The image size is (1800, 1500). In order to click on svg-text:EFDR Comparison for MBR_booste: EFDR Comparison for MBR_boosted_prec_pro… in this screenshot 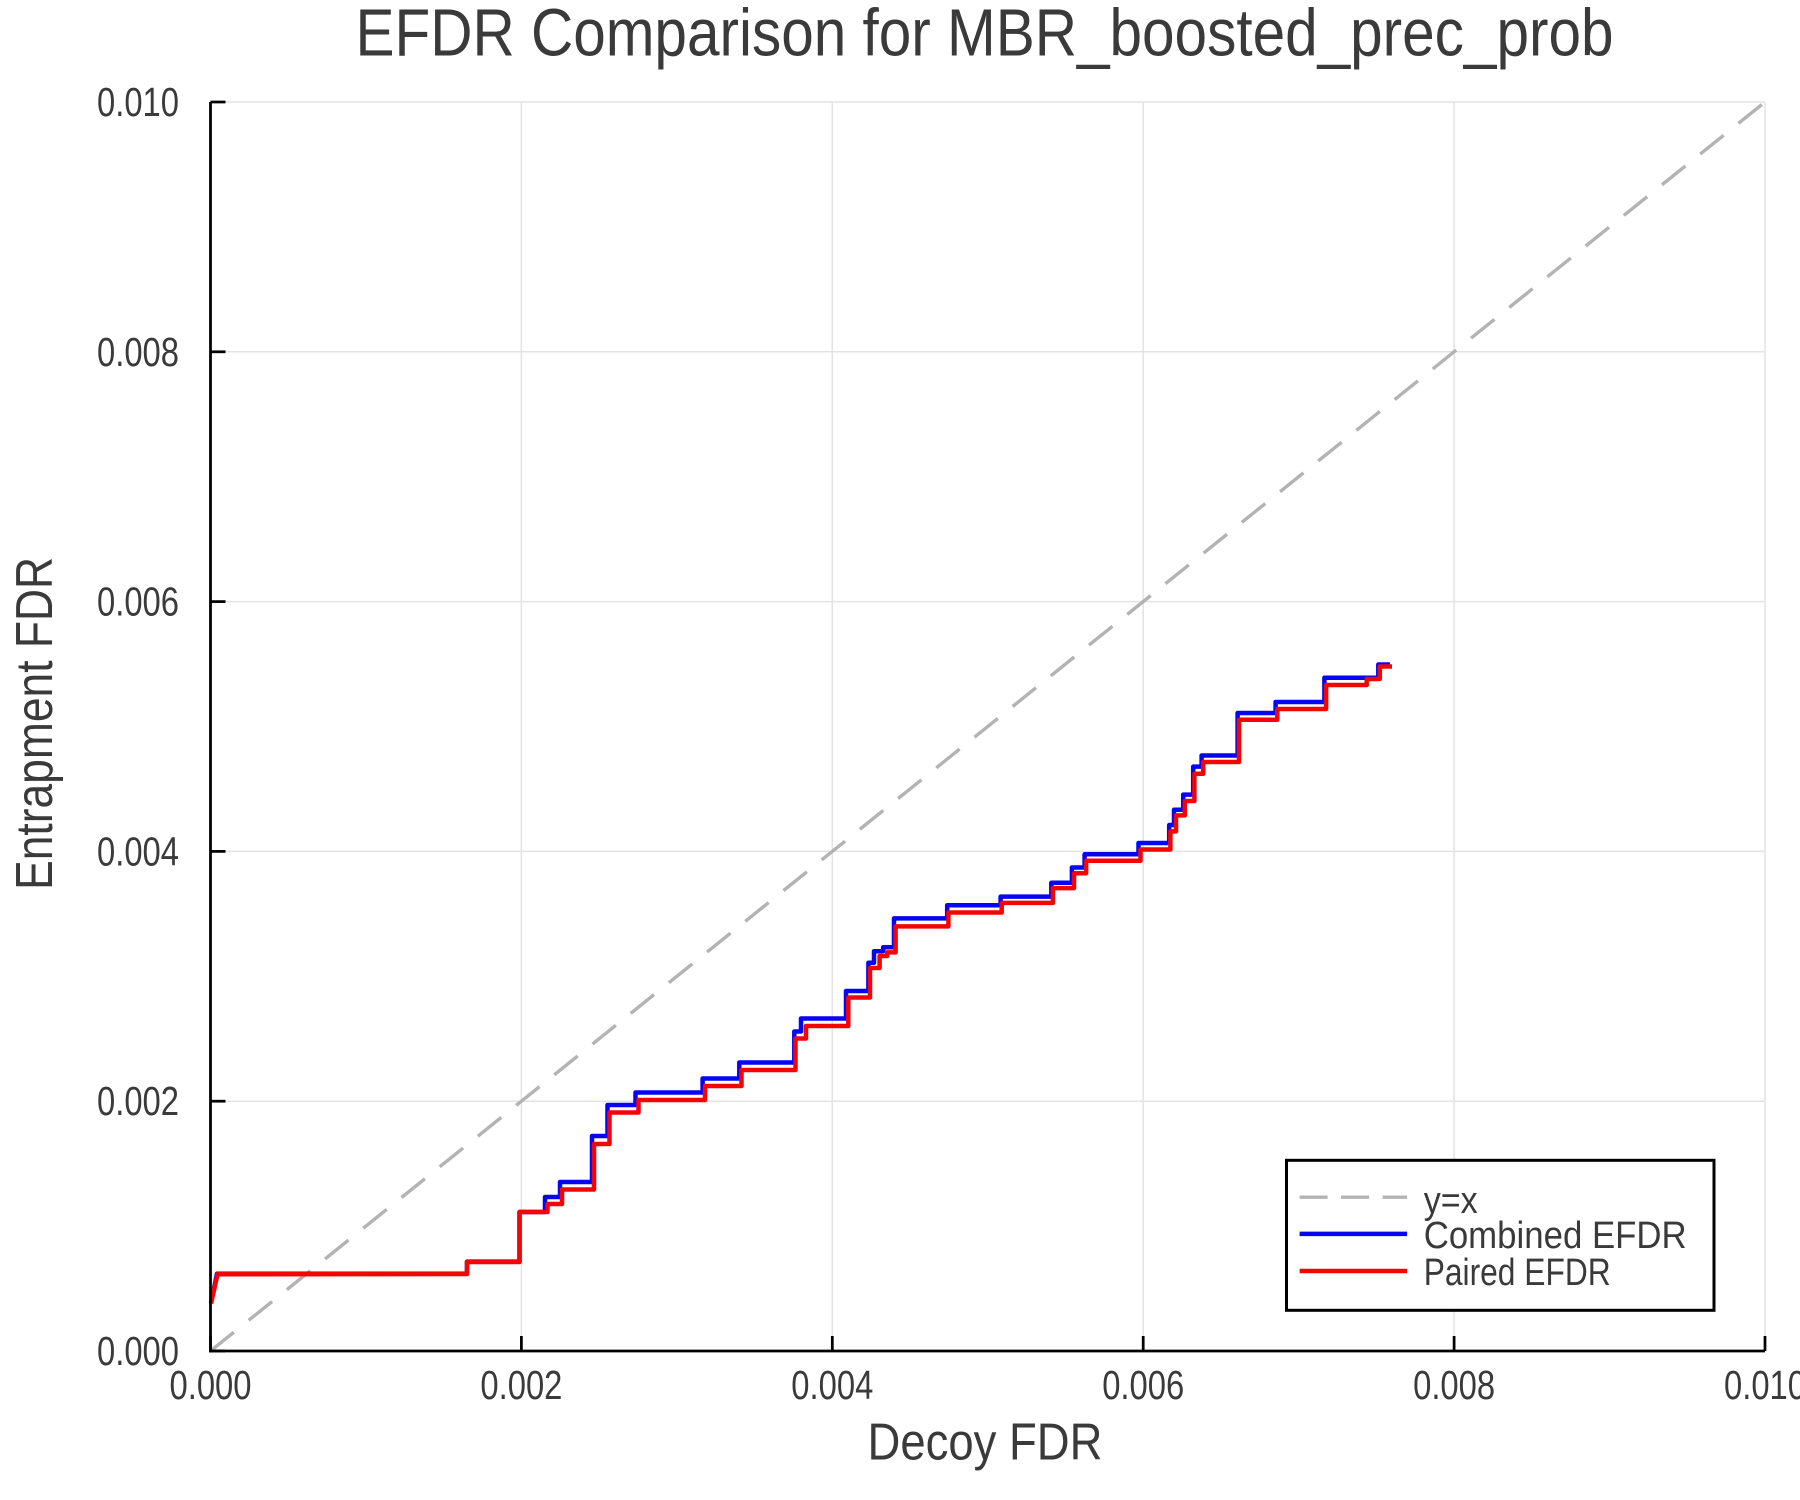, I will do `click(985, 35)`.